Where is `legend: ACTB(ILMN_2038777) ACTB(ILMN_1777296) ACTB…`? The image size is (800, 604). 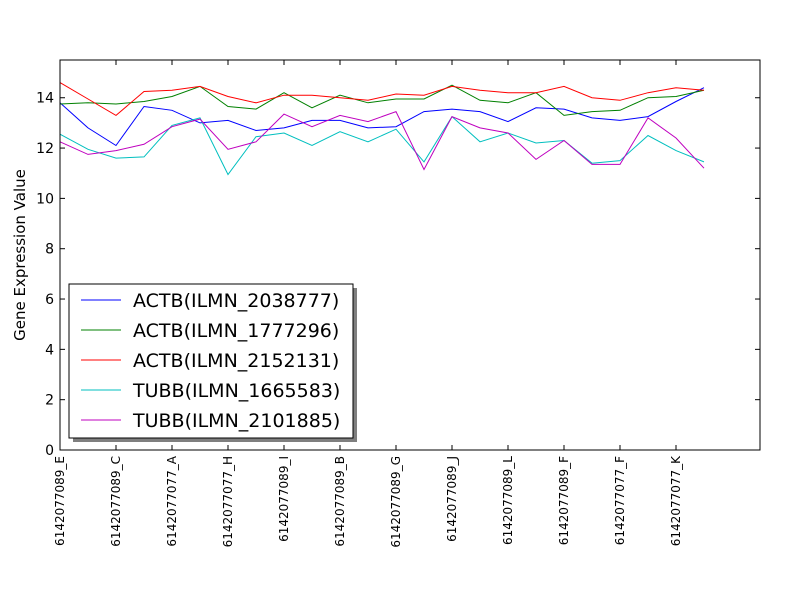 legend: ACTB(ILMN_2038777) ACTB(ILMN_1777296) ACTB… is located at coordinates (212, 362).